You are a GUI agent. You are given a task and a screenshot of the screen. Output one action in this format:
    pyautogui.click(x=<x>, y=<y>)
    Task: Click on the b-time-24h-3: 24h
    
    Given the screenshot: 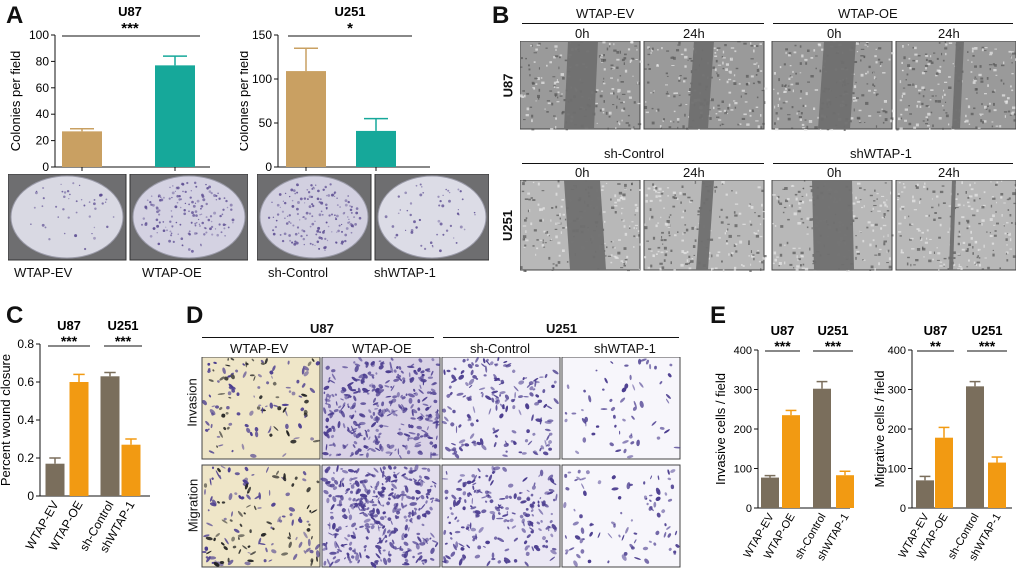 What is the action you would take?
    pyautogui.click(x=694, y=172)
    